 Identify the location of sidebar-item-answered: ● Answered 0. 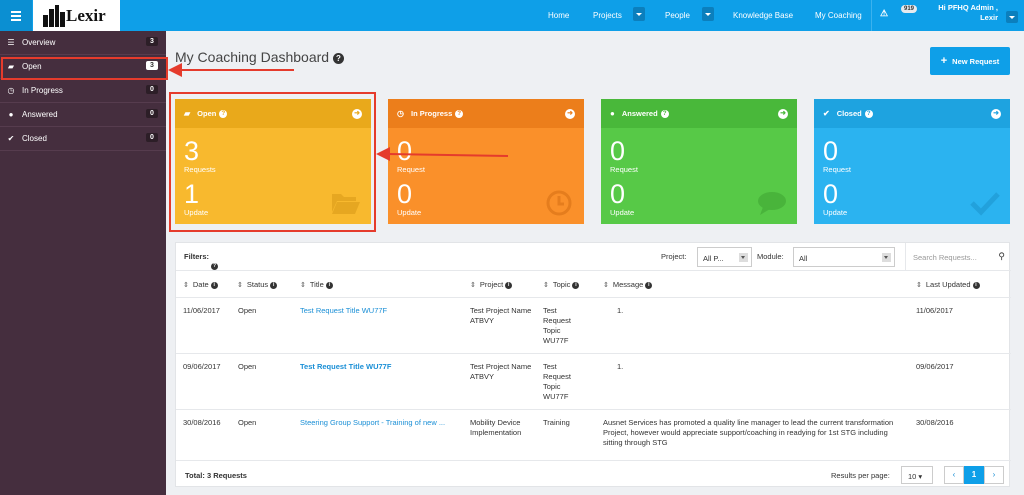
(83, 115).